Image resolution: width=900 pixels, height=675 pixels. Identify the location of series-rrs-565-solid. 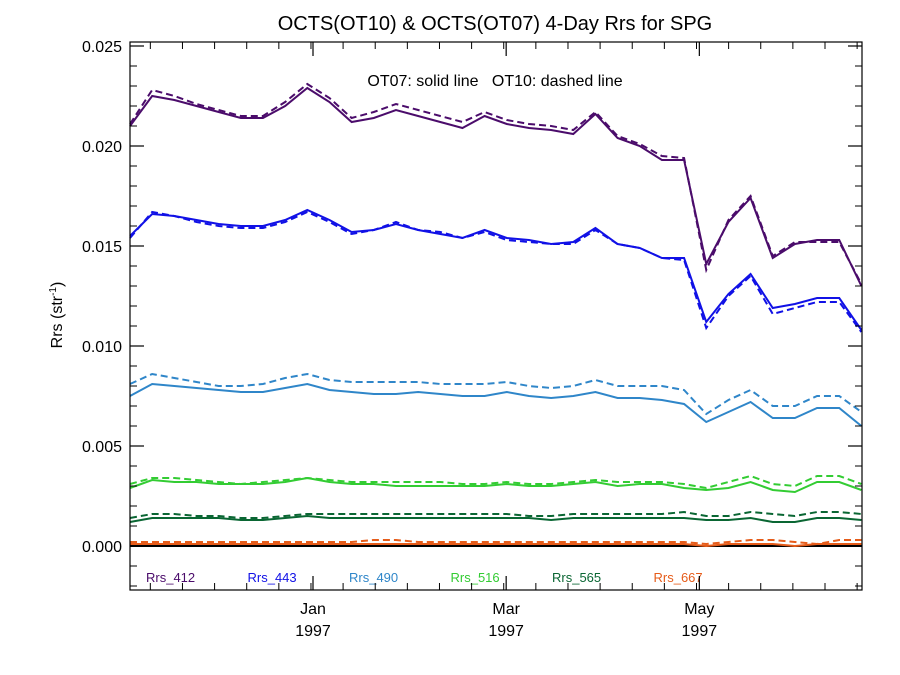
(495, 518).